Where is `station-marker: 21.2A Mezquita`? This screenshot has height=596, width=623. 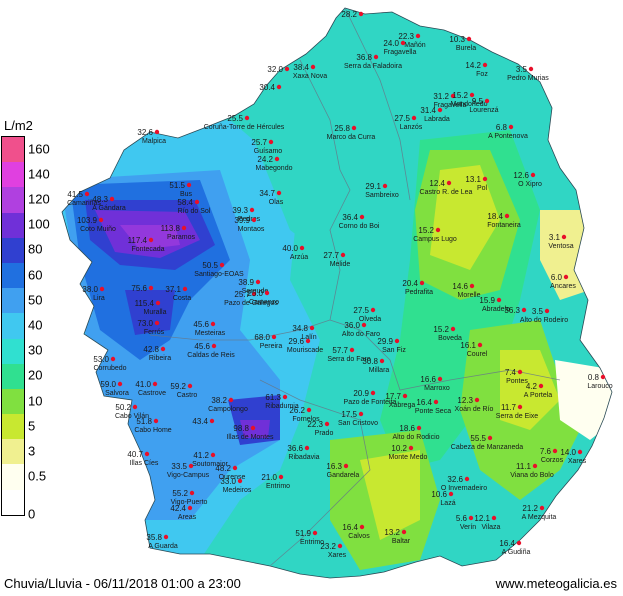 station-marker: 21.2A Mezquita is located at coordinates (539, 512).